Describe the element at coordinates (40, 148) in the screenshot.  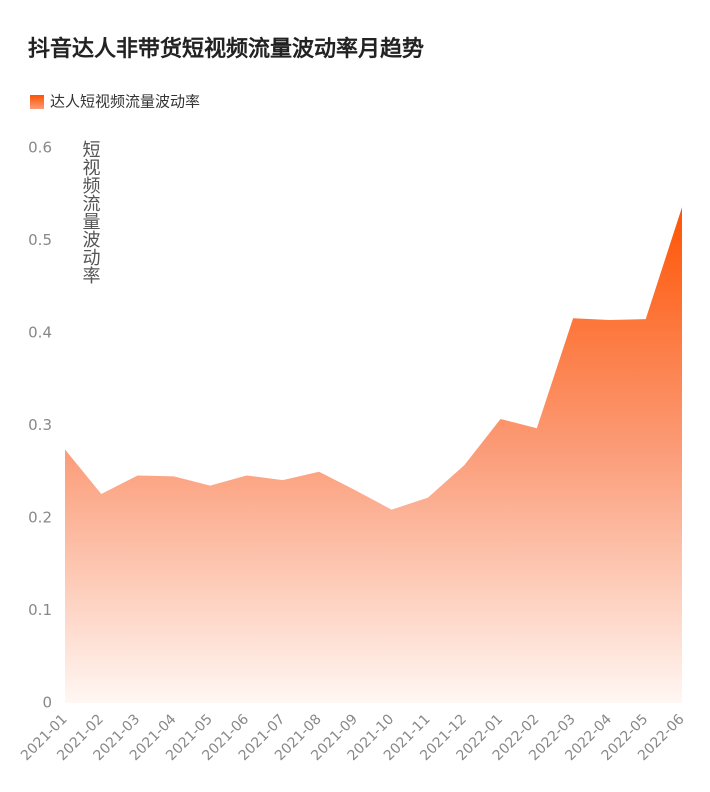
I see `y-tick-label: 0.6` at that location.